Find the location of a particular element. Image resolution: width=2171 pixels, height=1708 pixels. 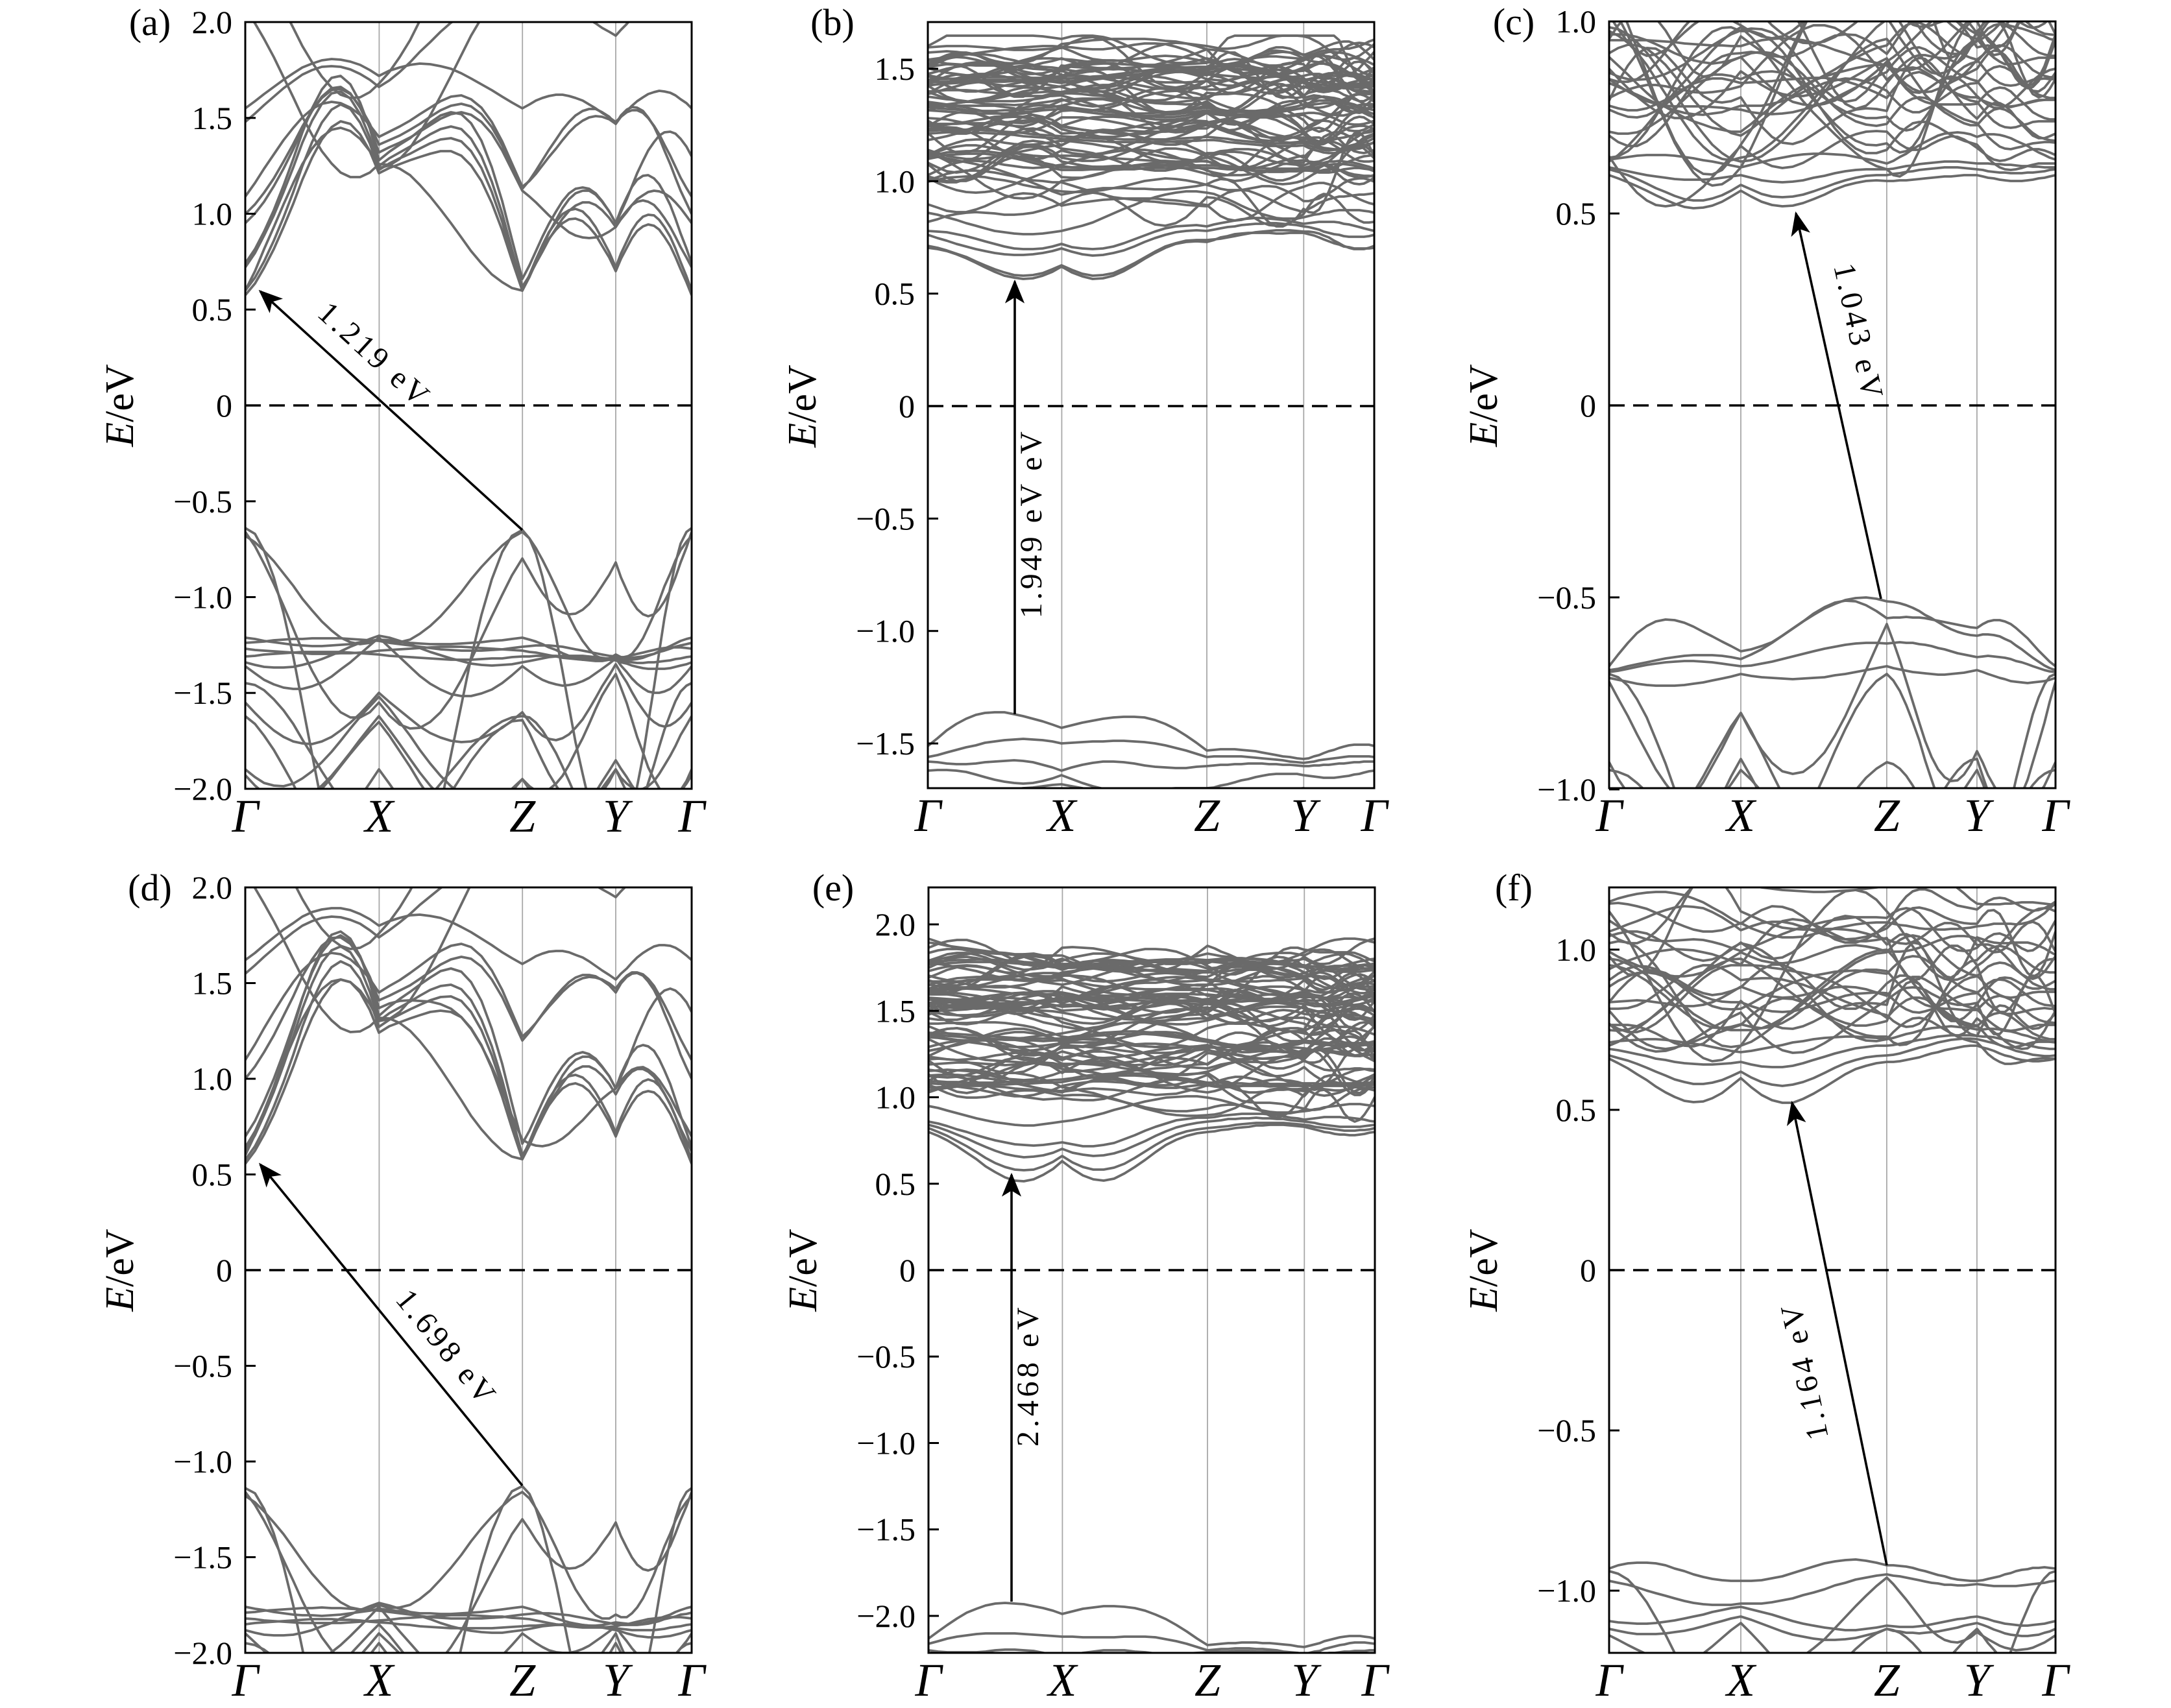

svg-text: 1.949 eV eV is located at coordinates (1031, 524).